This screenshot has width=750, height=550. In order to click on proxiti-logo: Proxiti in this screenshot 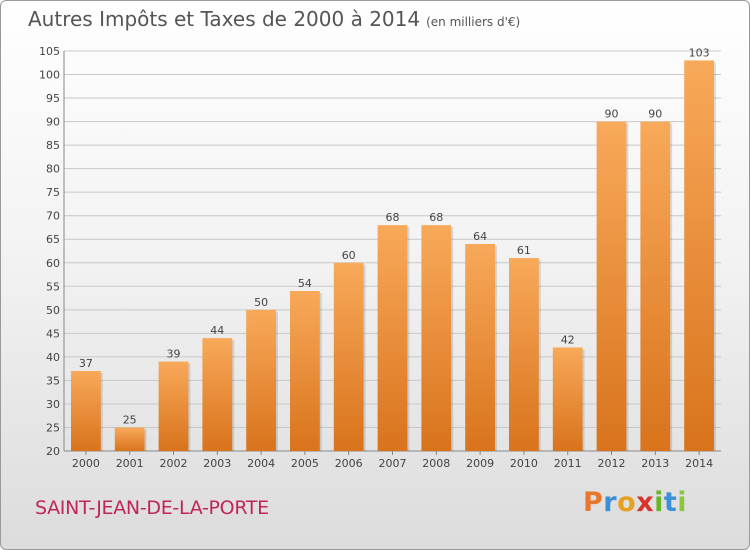, I will do `click(635, 502)`.